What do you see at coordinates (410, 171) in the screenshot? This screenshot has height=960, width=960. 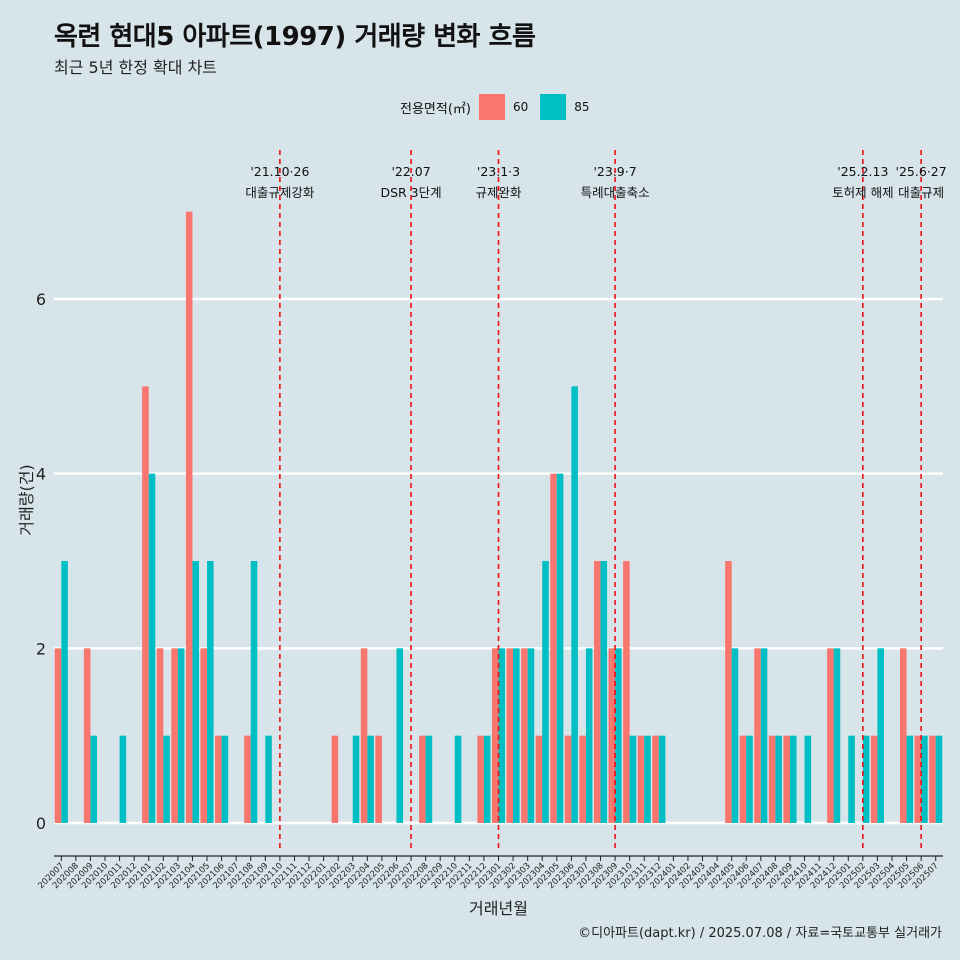 I see `event-date-label: '22.07` at bounding box center [410, 171].